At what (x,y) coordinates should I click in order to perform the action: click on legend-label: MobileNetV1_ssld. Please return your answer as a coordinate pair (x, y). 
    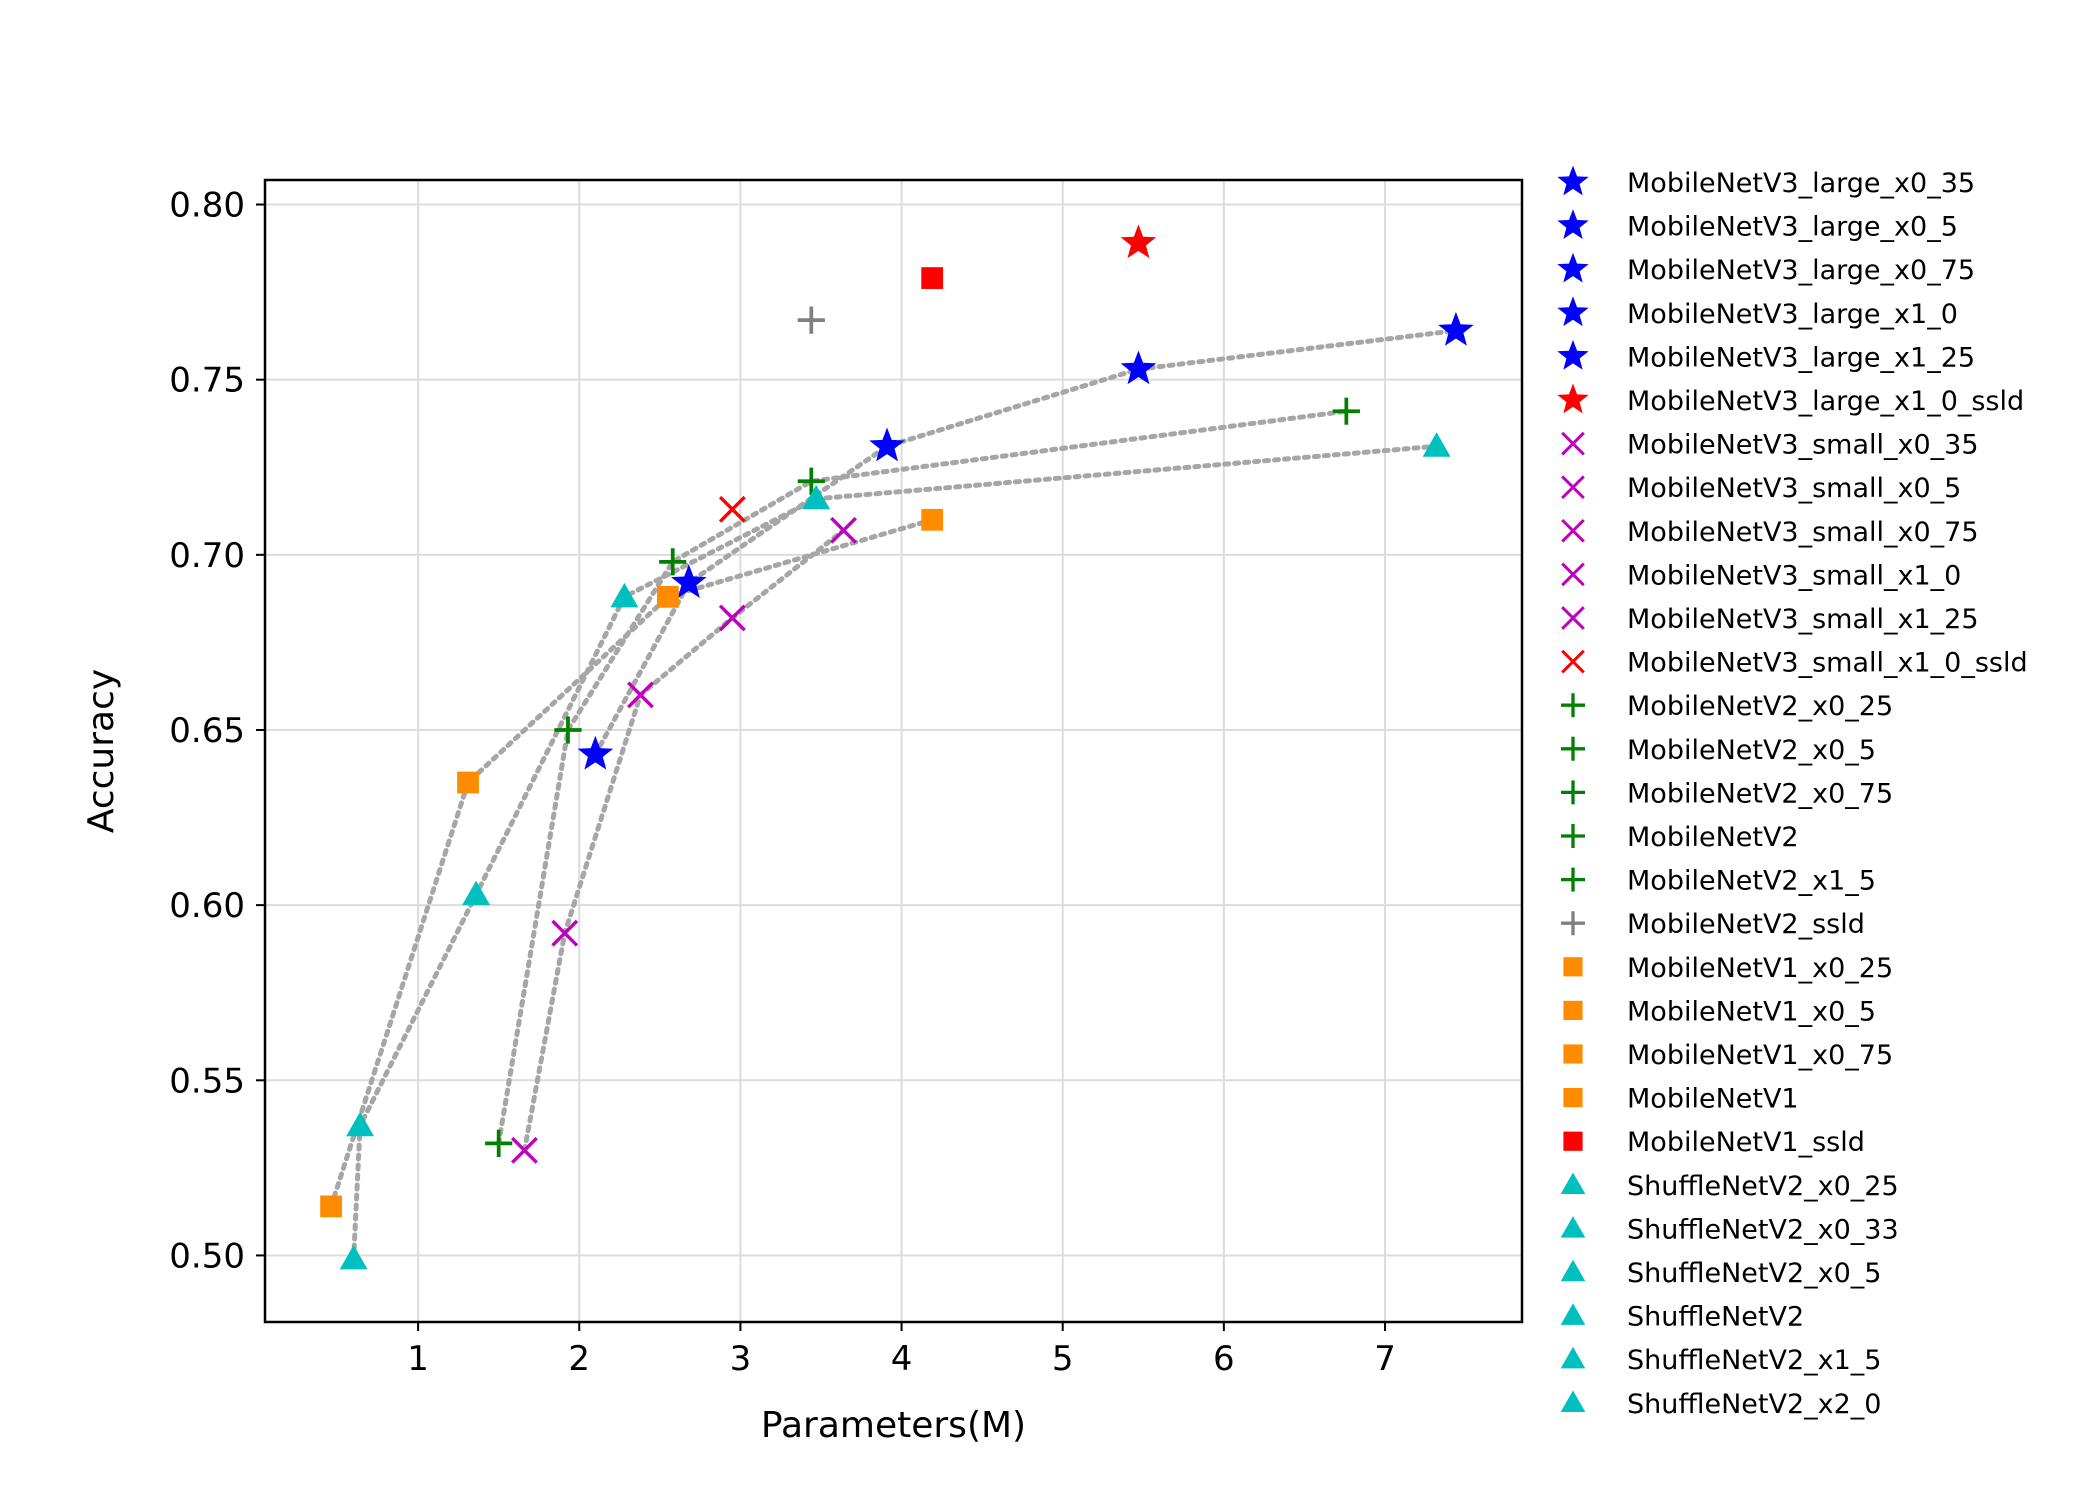
    Looking at the image, I should click on (1746, 1142).